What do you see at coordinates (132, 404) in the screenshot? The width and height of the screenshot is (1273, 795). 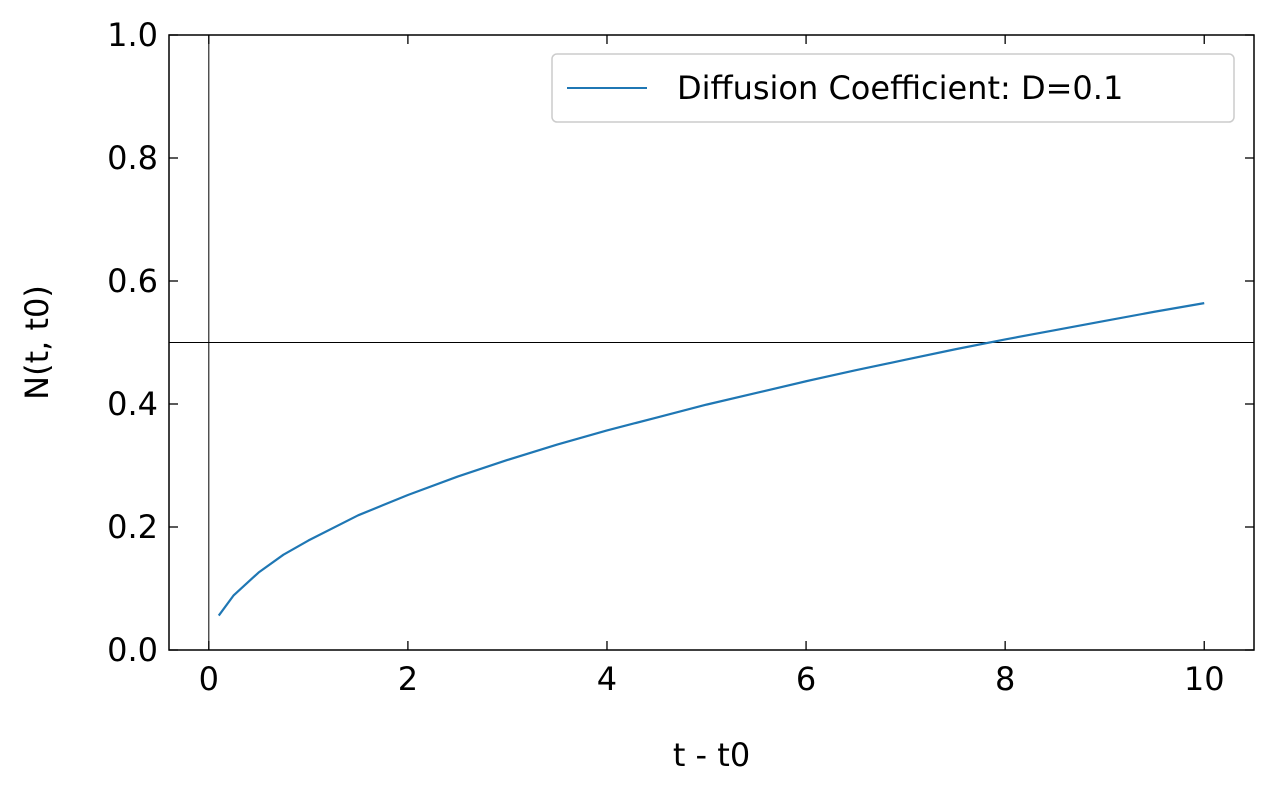 I see `y-tick-label: 0.4` at bounding box center [132, 404].